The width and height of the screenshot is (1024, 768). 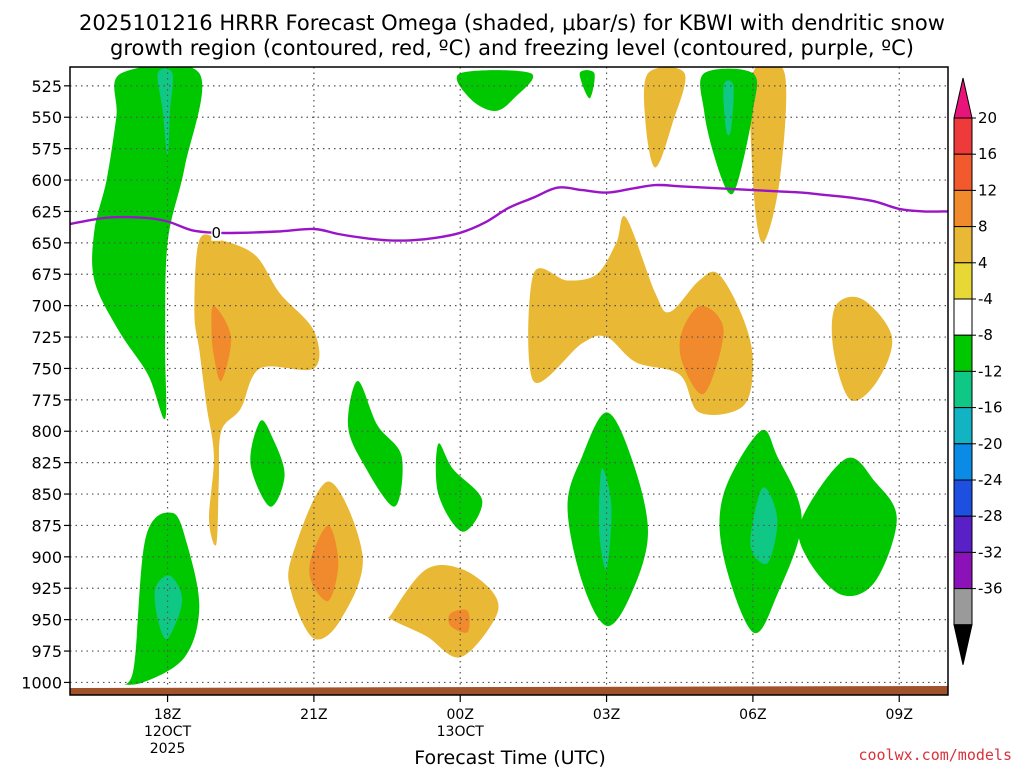 I want to click on freezing-level-line, so click(x=509, y=212).